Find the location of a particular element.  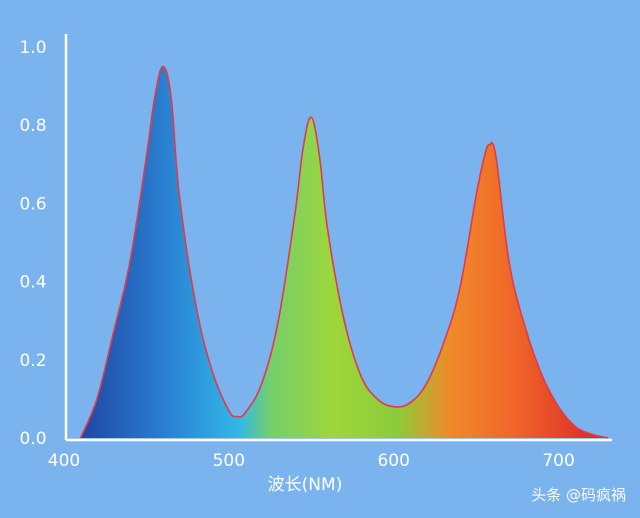

y-tick-label: 1.0 is located at coordinates (32, 48).